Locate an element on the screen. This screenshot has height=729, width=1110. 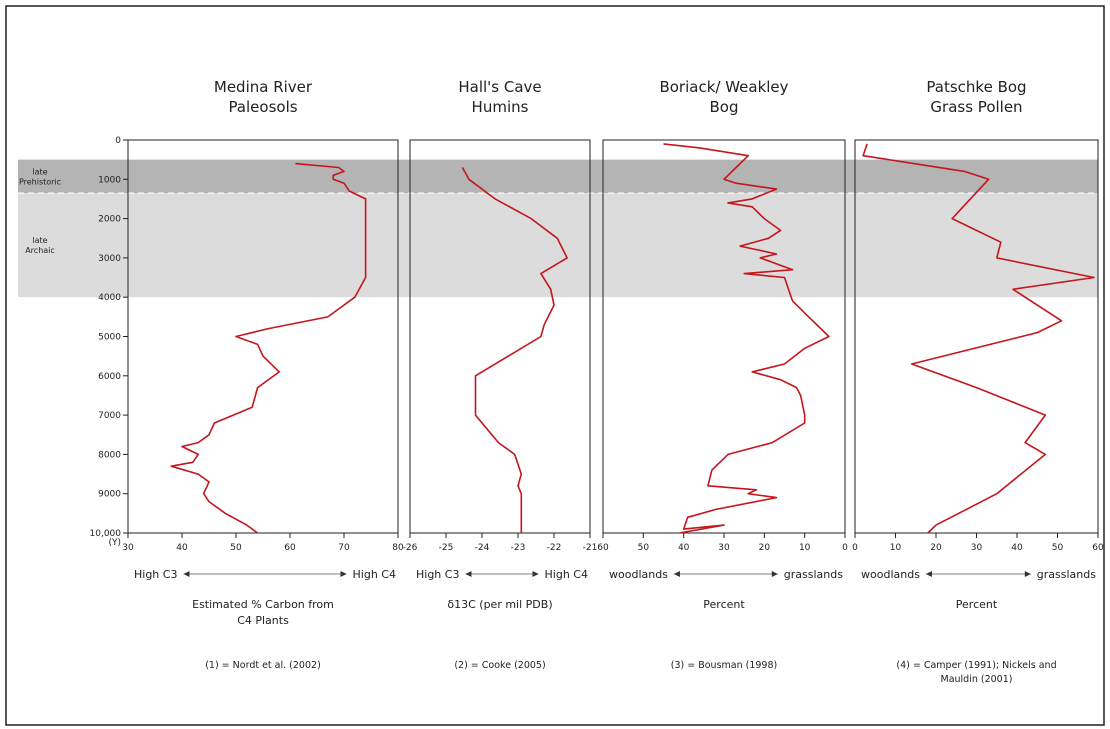
y-tick-label: 1000 is located at coordinates (109, 180).